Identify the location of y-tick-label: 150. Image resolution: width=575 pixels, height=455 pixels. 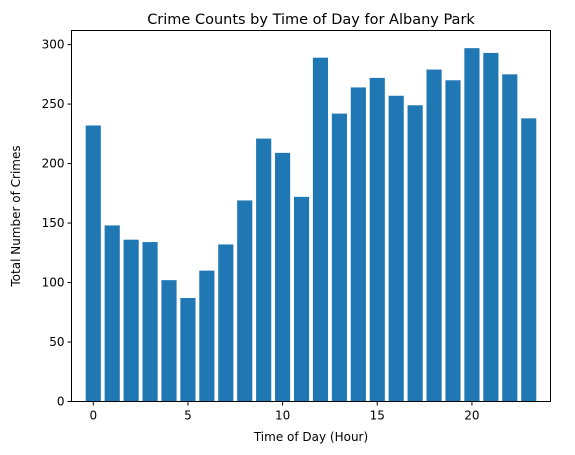
(53, 223).